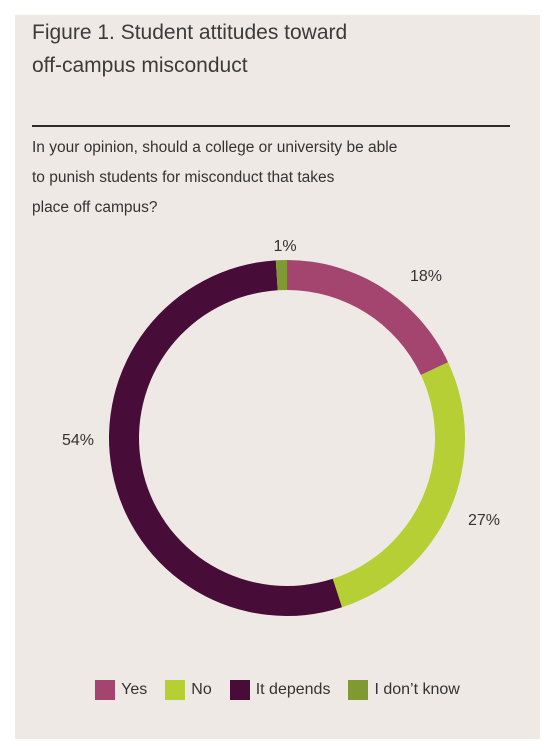 This screenshot has height=754, width=555. I want to click on donut-slice-yes, so click(368, 317).